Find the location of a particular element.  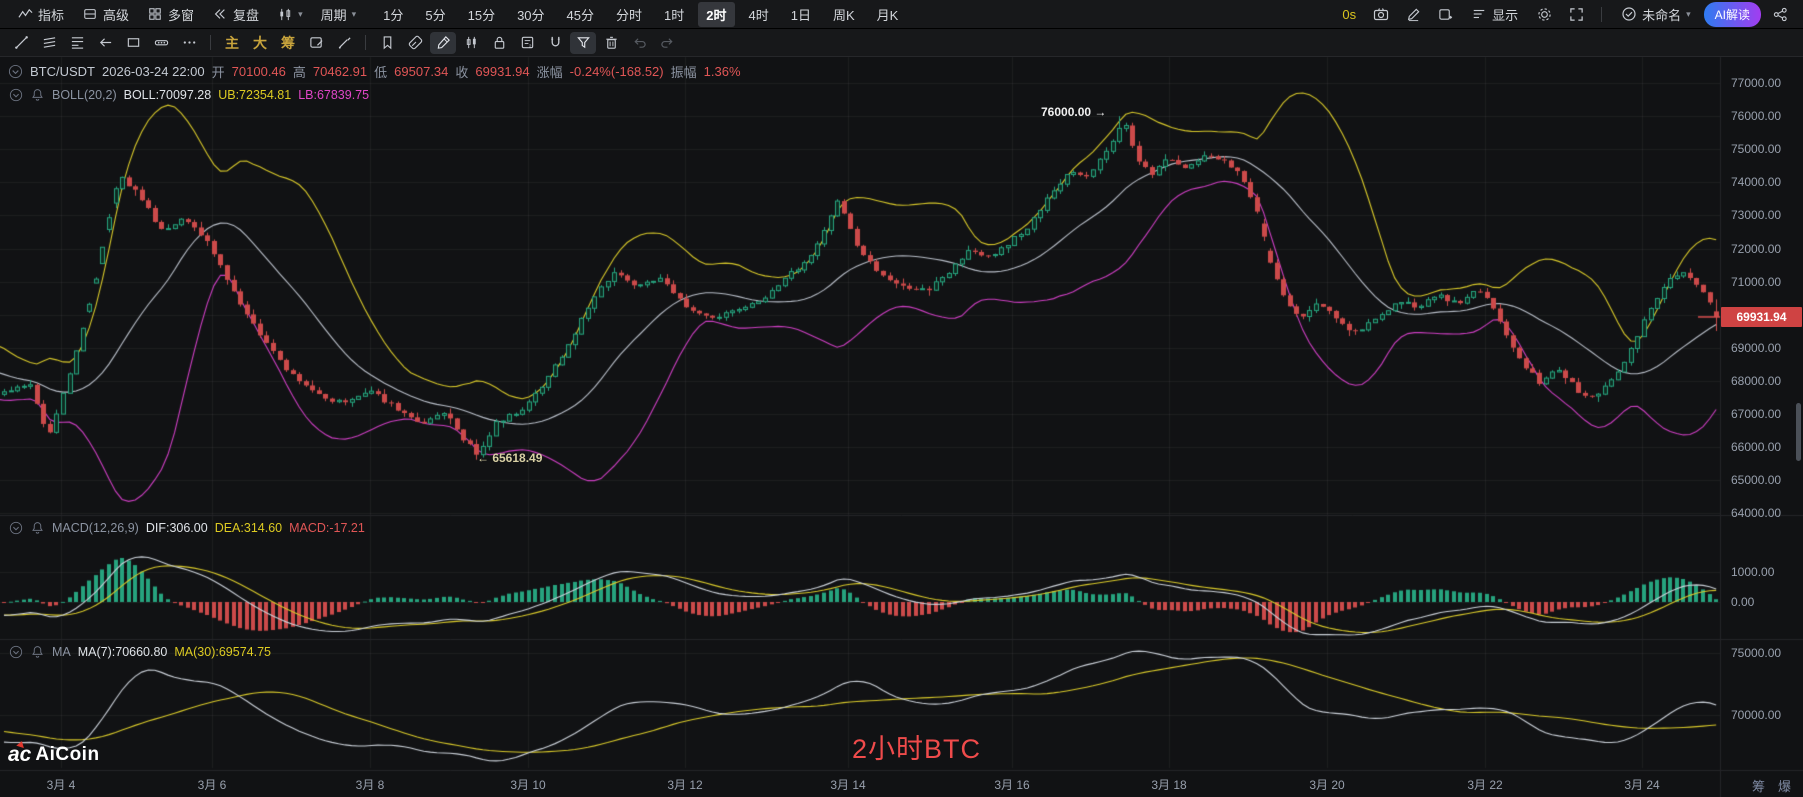

advanced-label: 高级 is located at coordinates (116, 15).